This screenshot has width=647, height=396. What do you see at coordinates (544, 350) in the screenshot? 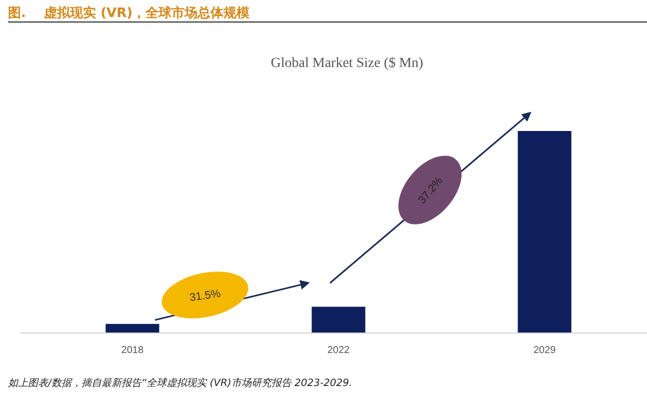
I see `x-tick-label: 2029` at bounding box center [544, 350].